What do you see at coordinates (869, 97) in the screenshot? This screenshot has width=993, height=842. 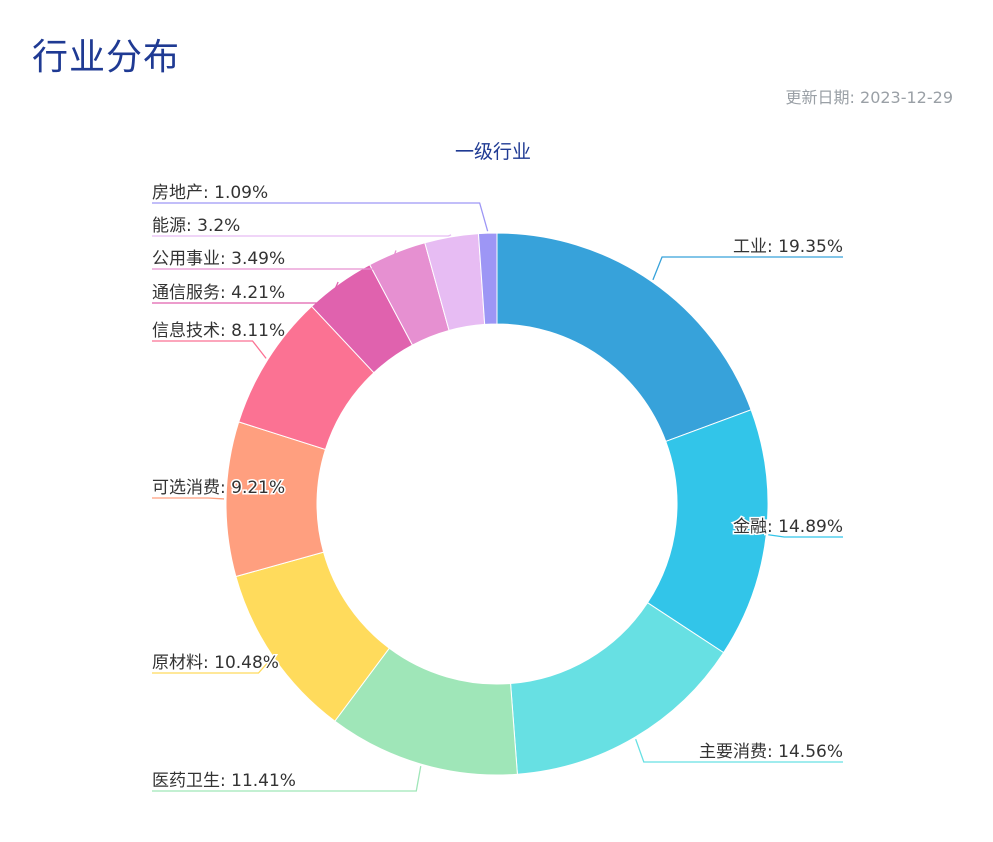 I see `update-date: 更新日期: 2023-12-29` at bounding box center [869, 97].